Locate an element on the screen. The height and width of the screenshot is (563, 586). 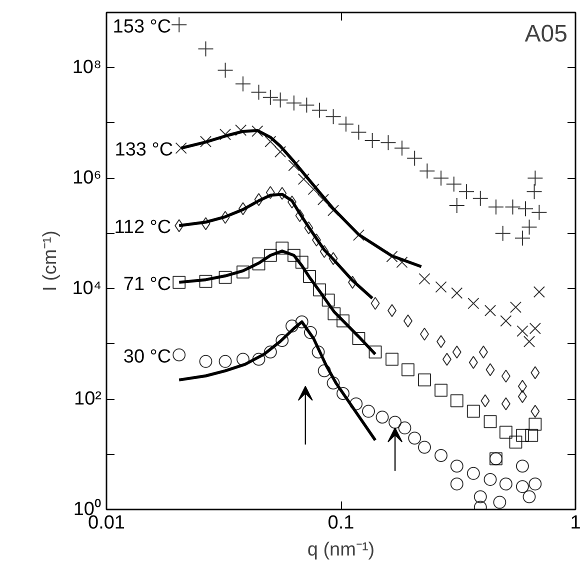
legend-label: 153 °C is located at coordinates (142, 27).